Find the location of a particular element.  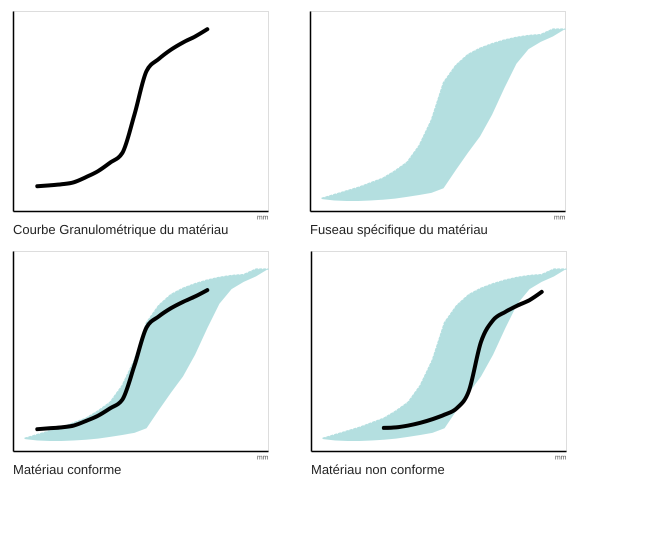

text: Matériau non conforme is located at coordinates (378, 469).